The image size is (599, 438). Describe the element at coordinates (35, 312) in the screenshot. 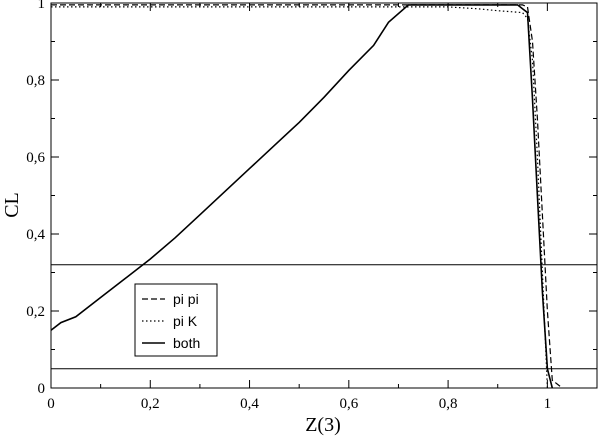

I see `y-tick-label: 0,2` at that location.